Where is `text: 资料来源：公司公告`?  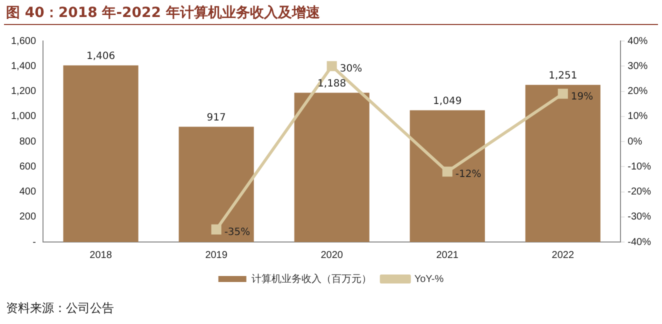 text: 资料来源：公司公告 is located at coordinates (60, 308).